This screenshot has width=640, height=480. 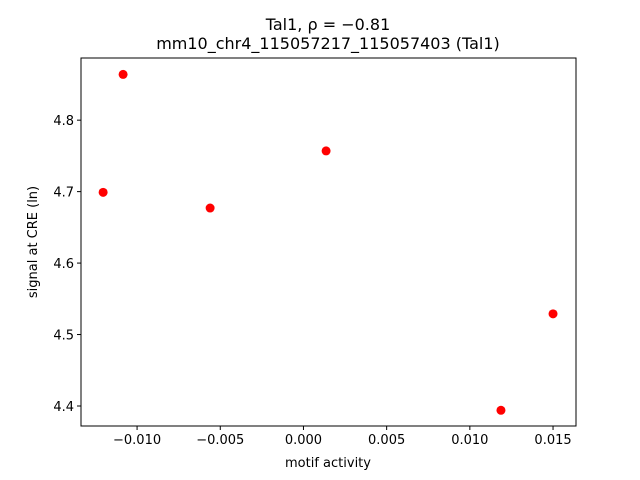 I want to click on y-axis-label: signal at CRE (ln), so click(x=33, y=242).